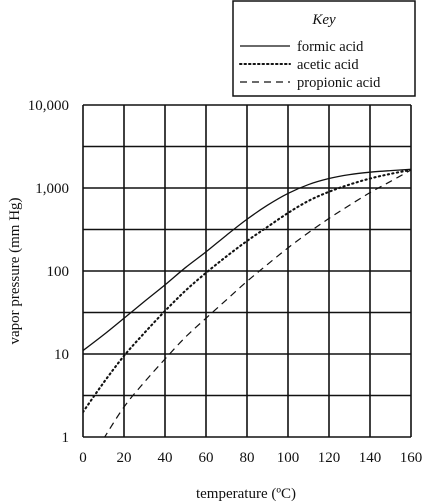 The image size is (425, 504). I want to click on legend-box, so click(324, 48).